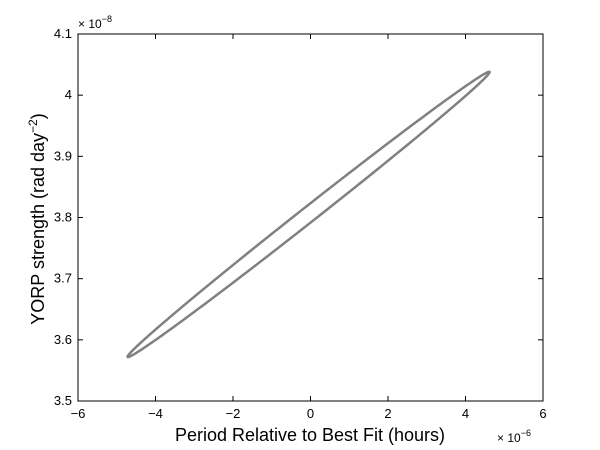 The width and height of the screenshot is (600, 450). I want to click on y-tick-label: 3.9, so click(63, 155).